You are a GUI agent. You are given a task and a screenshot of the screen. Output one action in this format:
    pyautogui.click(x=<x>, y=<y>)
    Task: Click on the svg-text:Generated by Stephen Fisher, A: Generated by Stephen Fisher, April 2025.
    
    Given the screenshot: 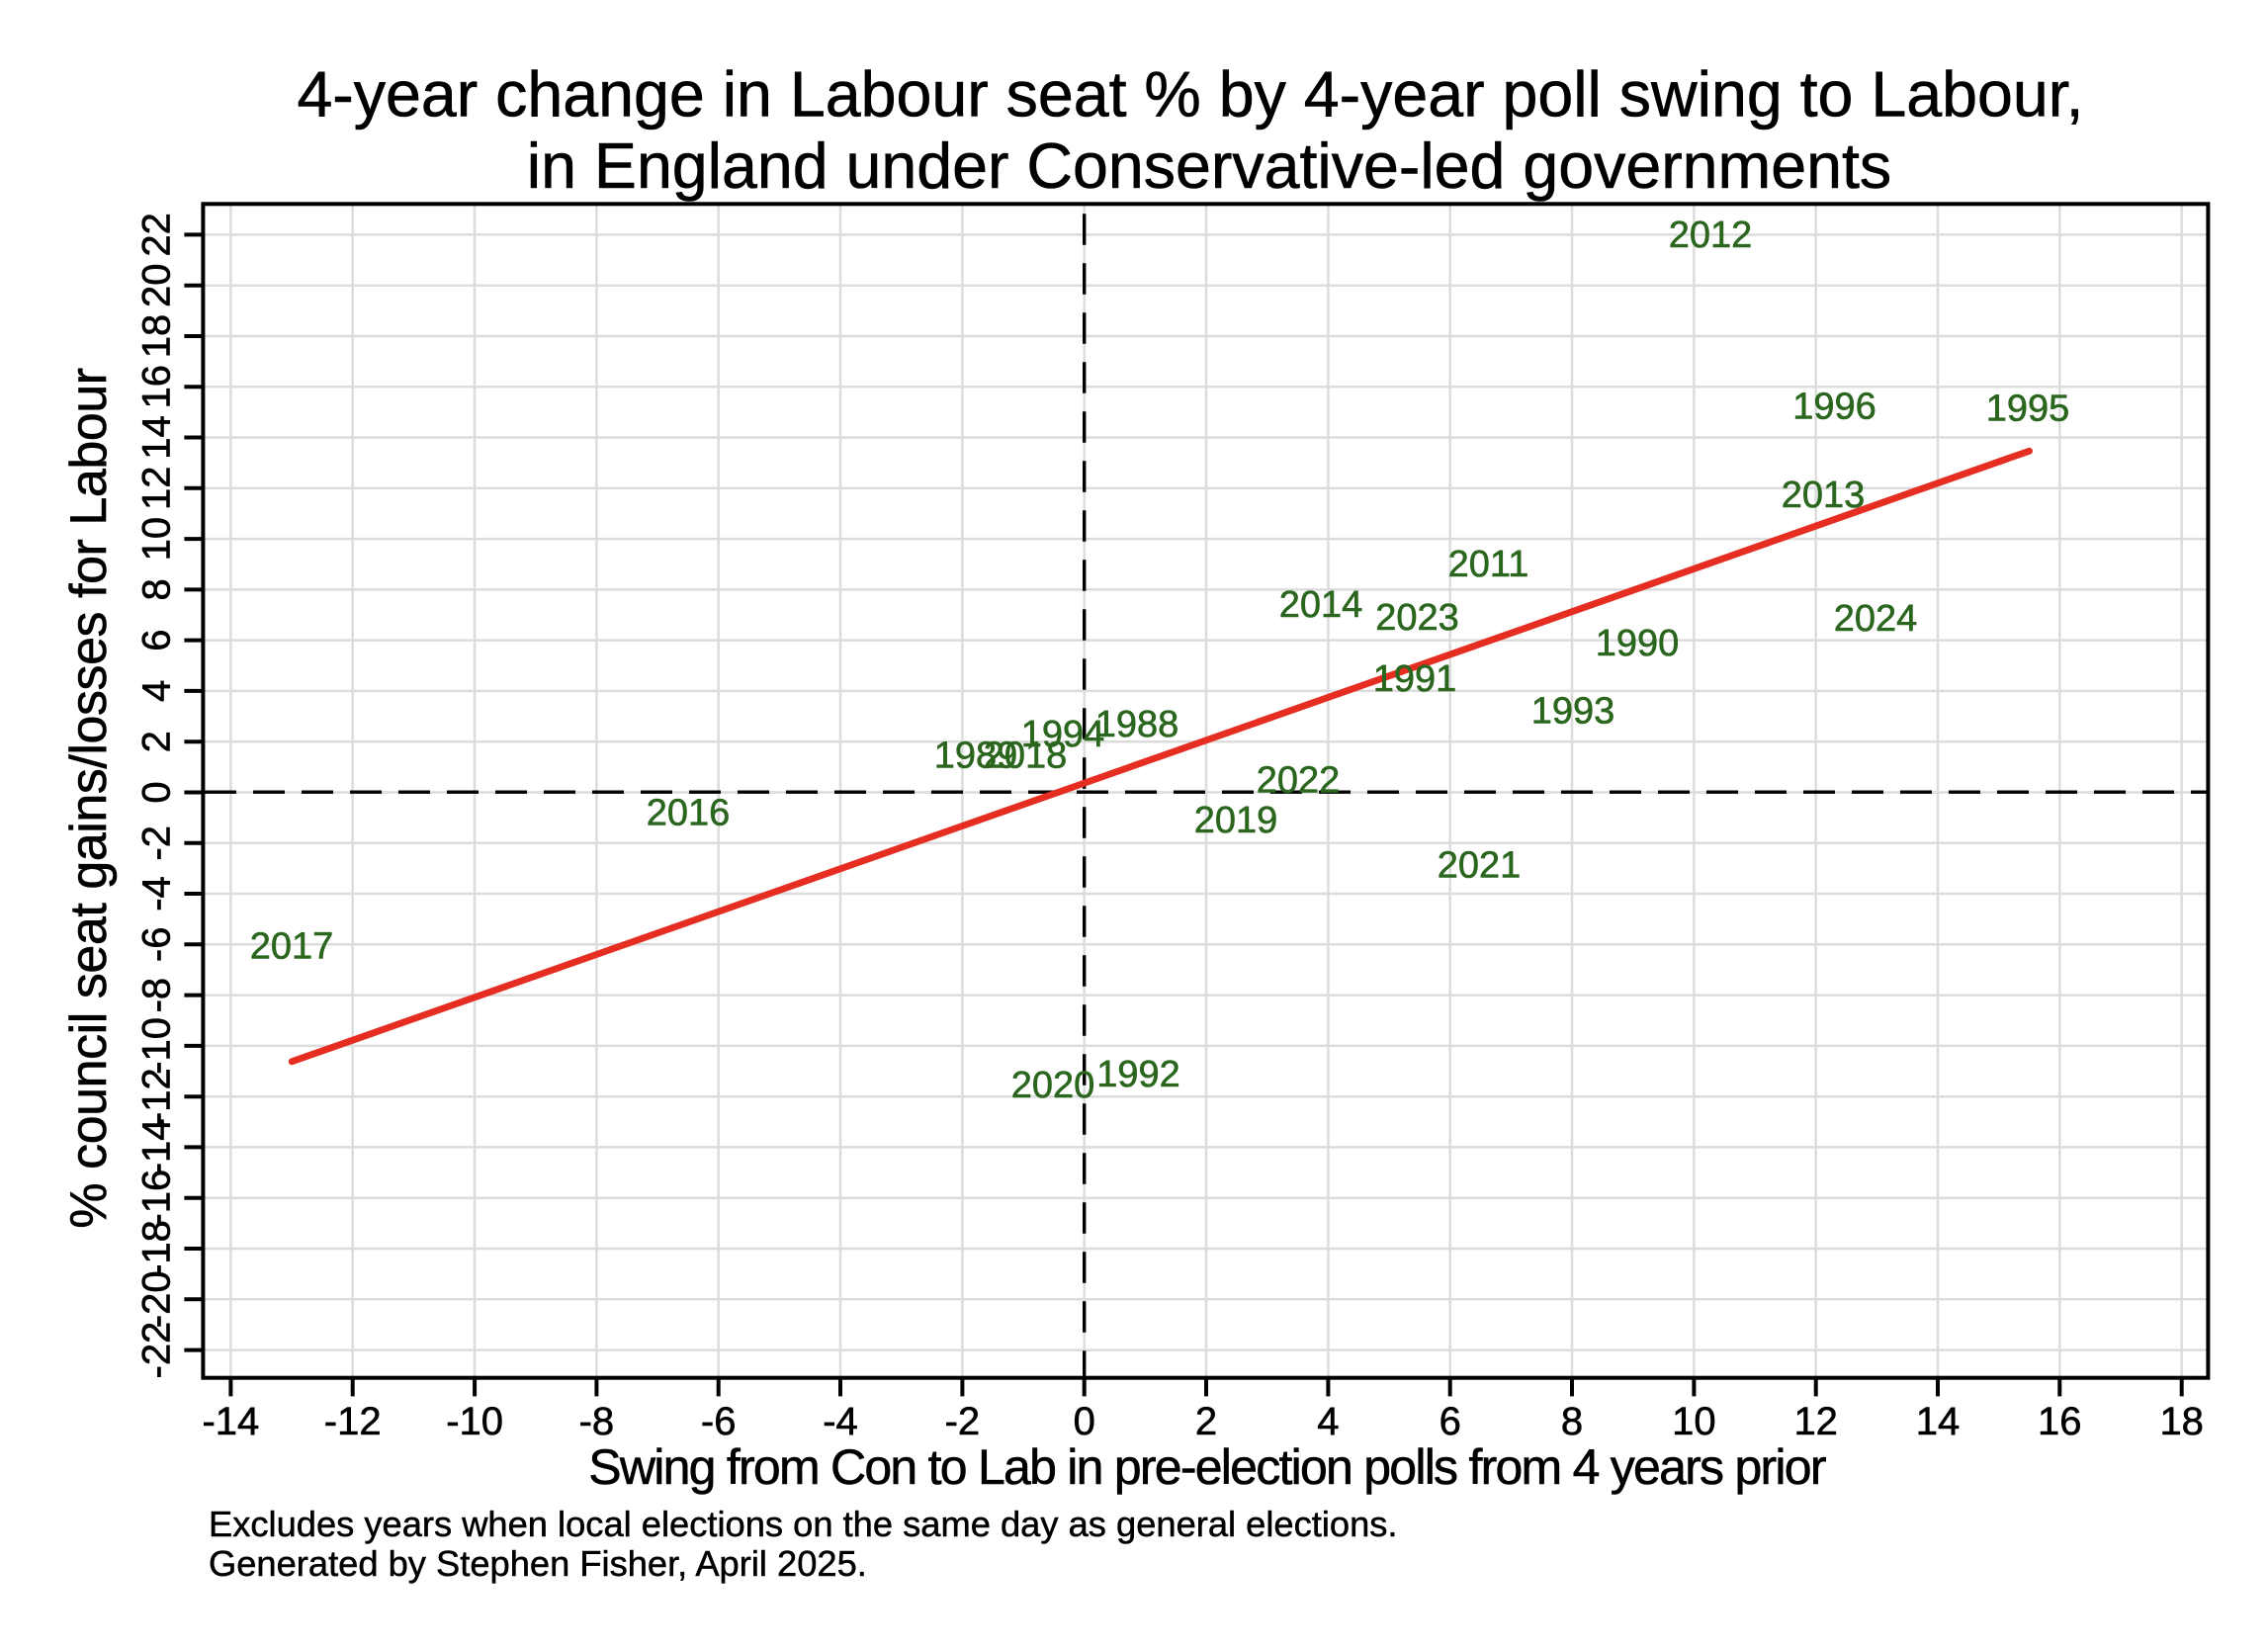 What is the action you would take?
    pyautogui.click(x=538, y=1563)
    